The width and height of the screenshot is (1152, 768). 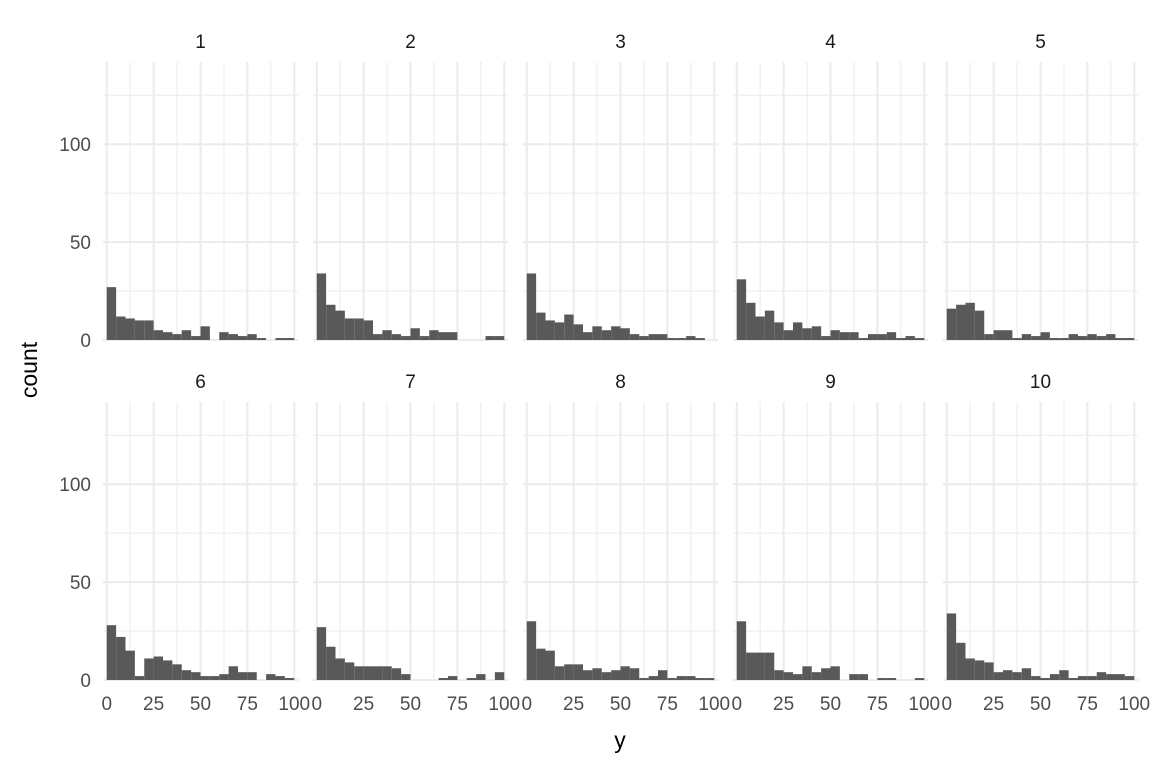 What do you see at coordinates (200, 526) in the screenshot?
I see `panel-6: 6` at bounding box center [200, 526].